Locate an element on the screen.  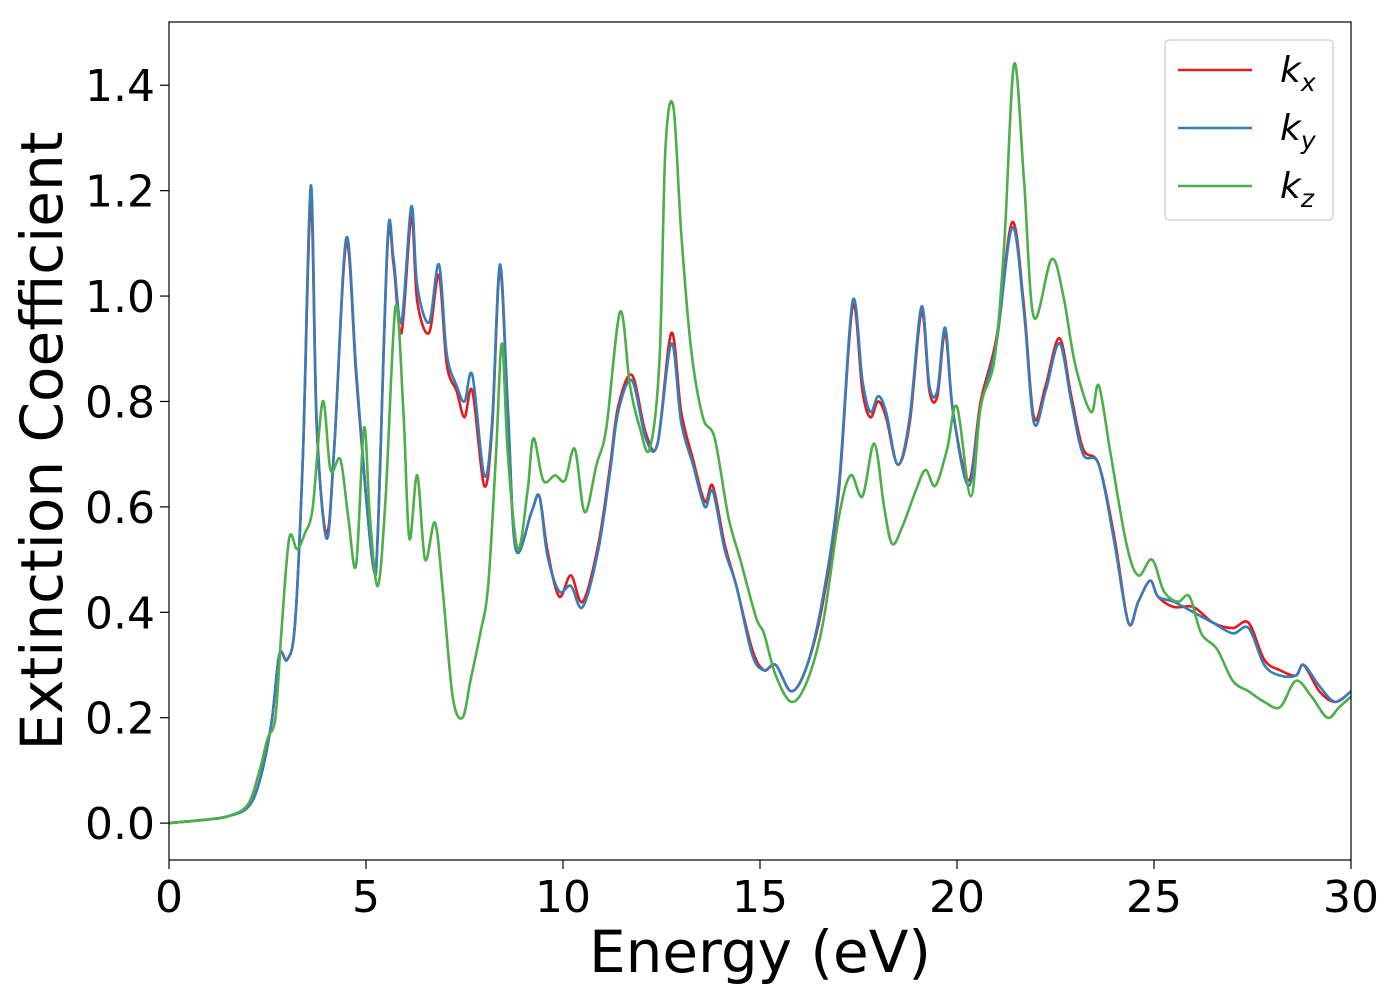
x-tick-label: 10 is located at coordinates (563, 897).